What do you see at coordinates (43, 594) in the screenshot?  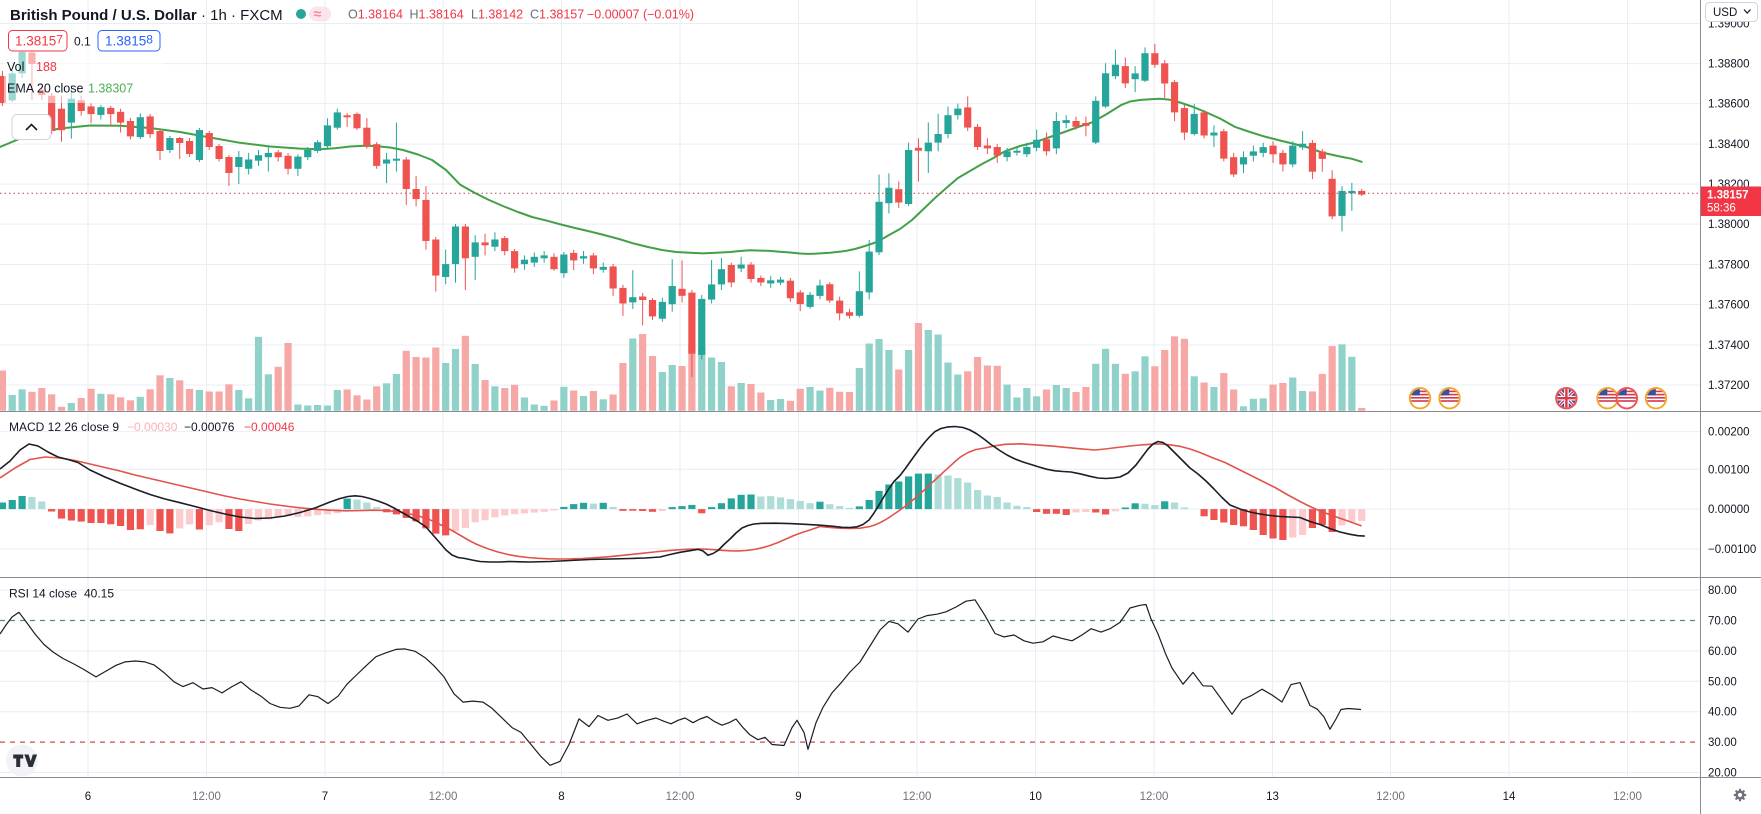 I see `svg-text: RSI 14 close` at bounding box center [43, 594].